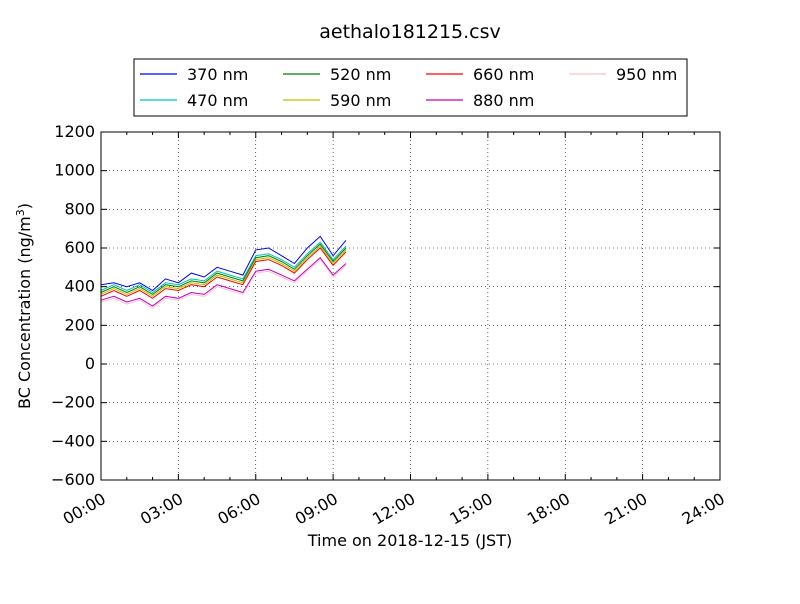 This screenshot has width=800, height=604. I want to click on y-tick-label: 400, so click(79, 286).